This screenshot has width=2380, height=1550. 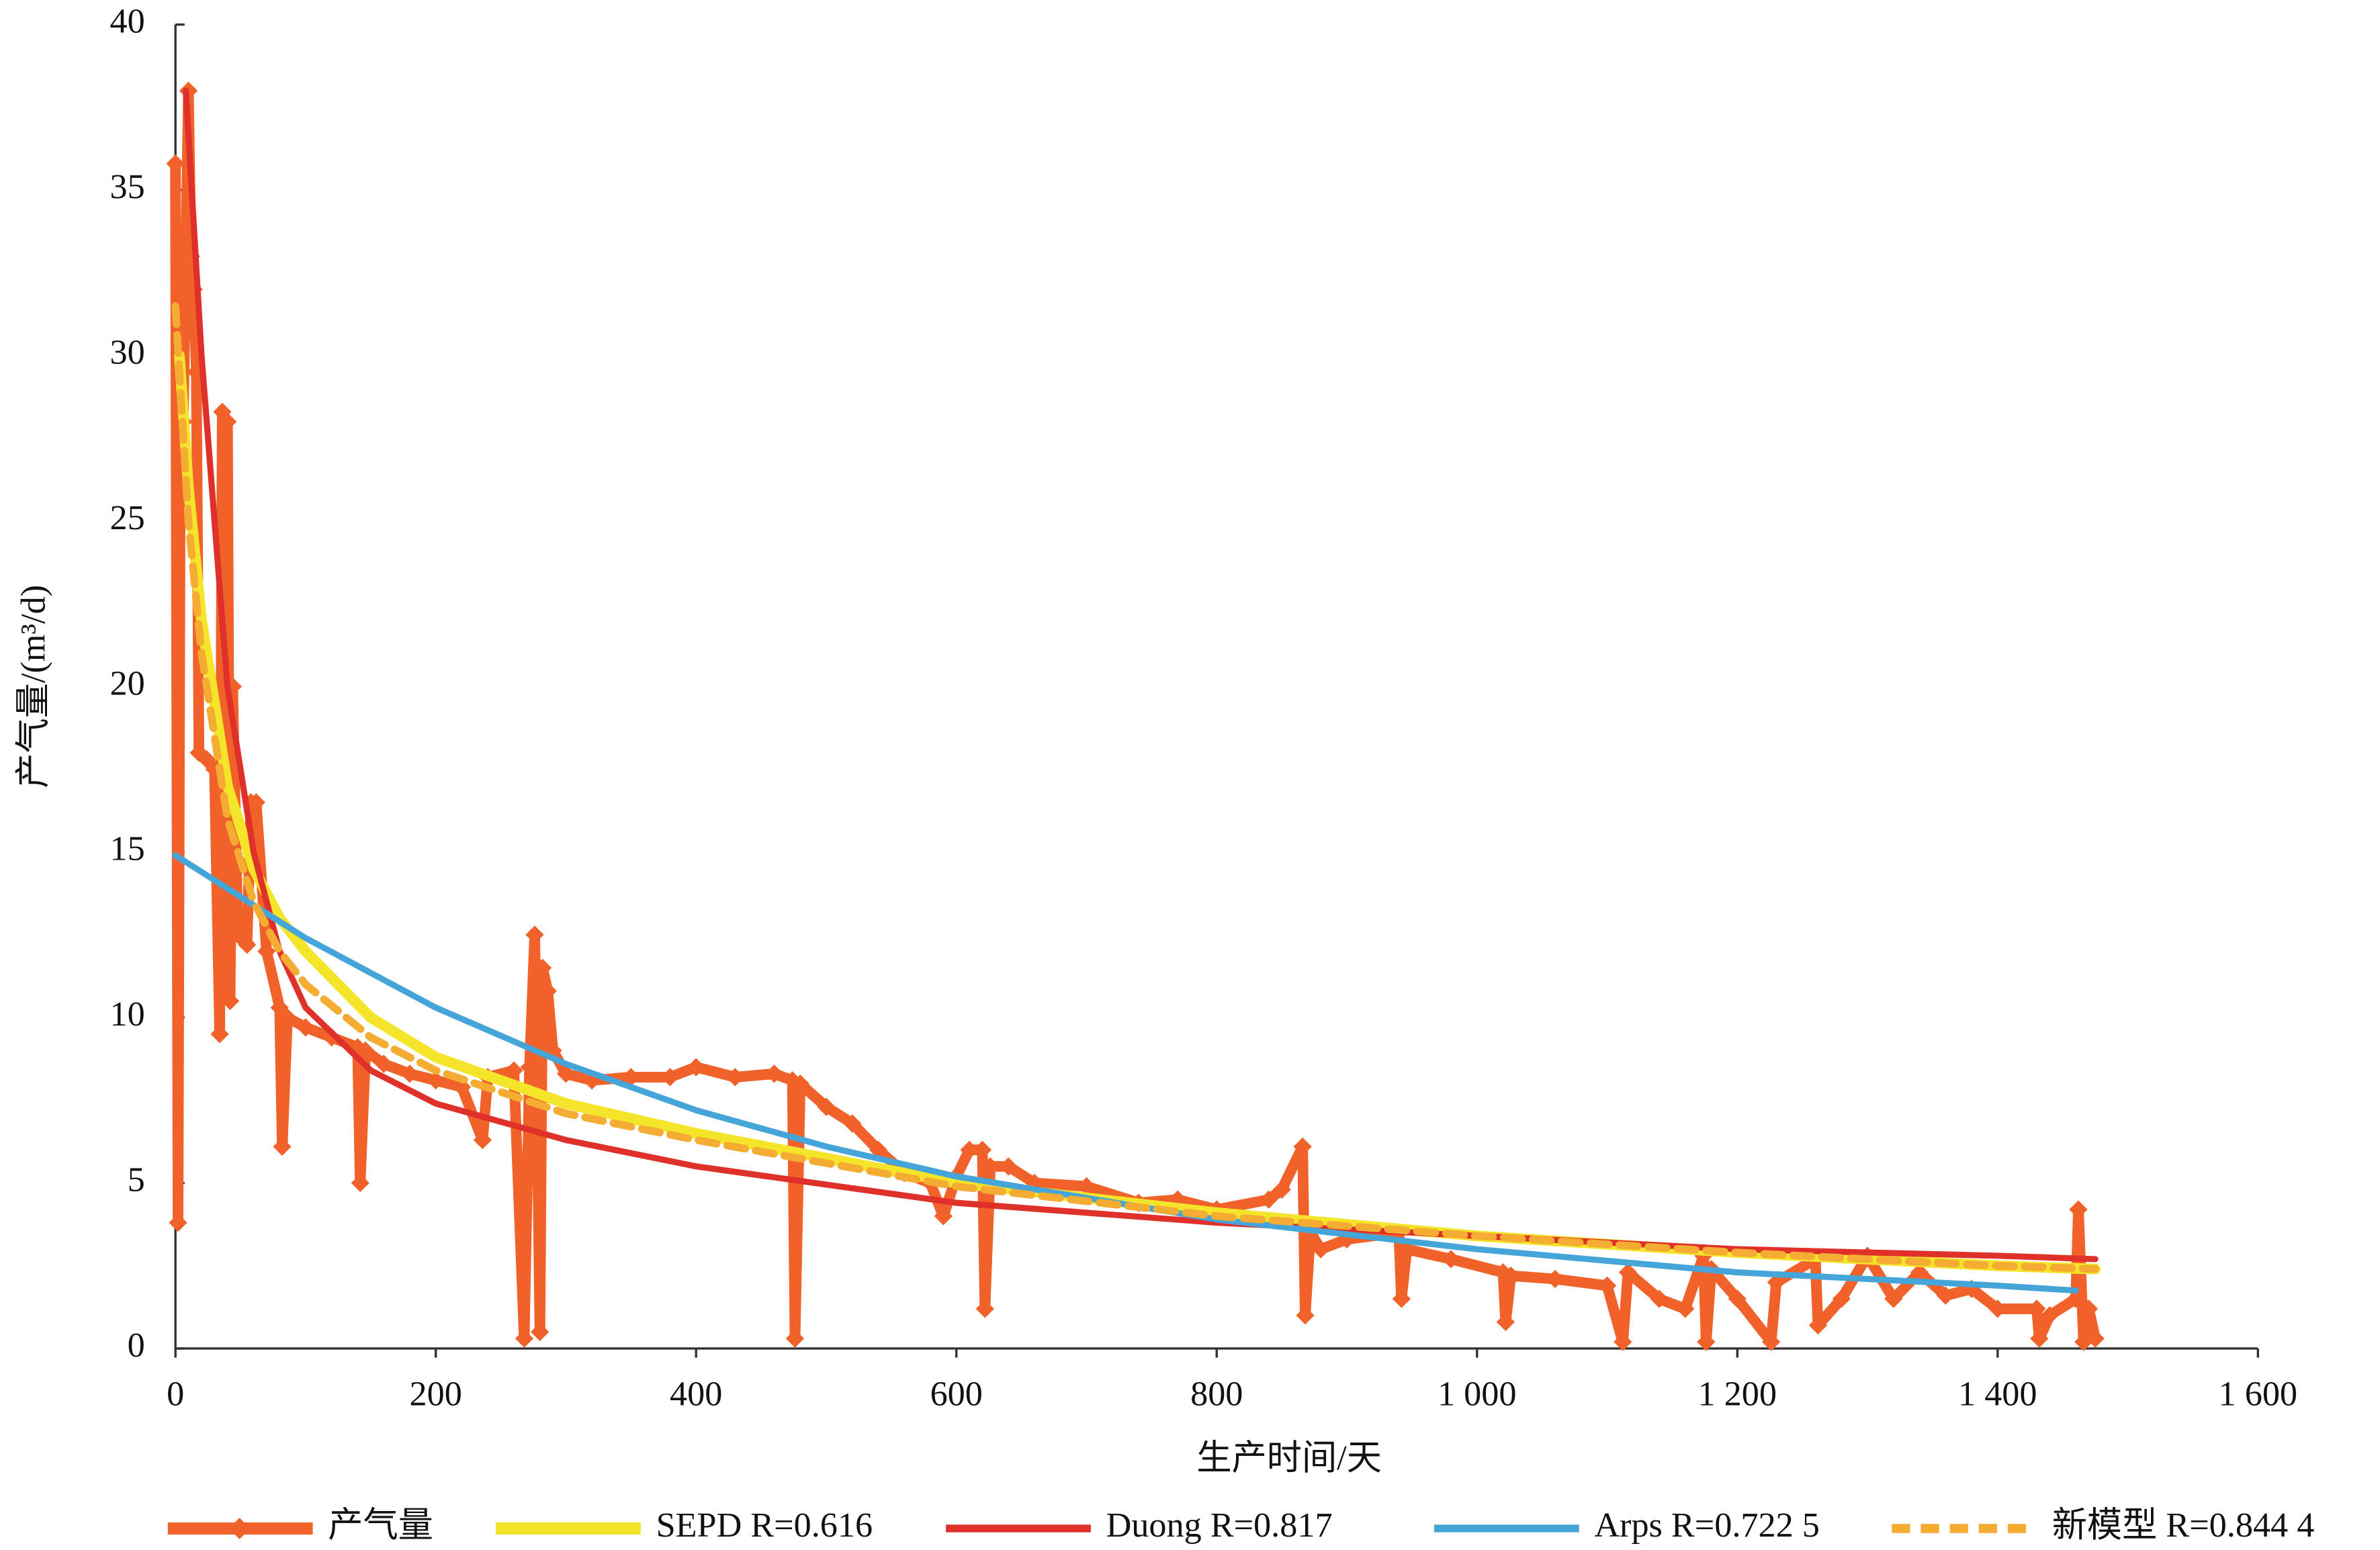 What do you see at coordinates (136, 1345) in the screenshot?
I see `y-tick-label: 0` at bounding box center [136, 1345].